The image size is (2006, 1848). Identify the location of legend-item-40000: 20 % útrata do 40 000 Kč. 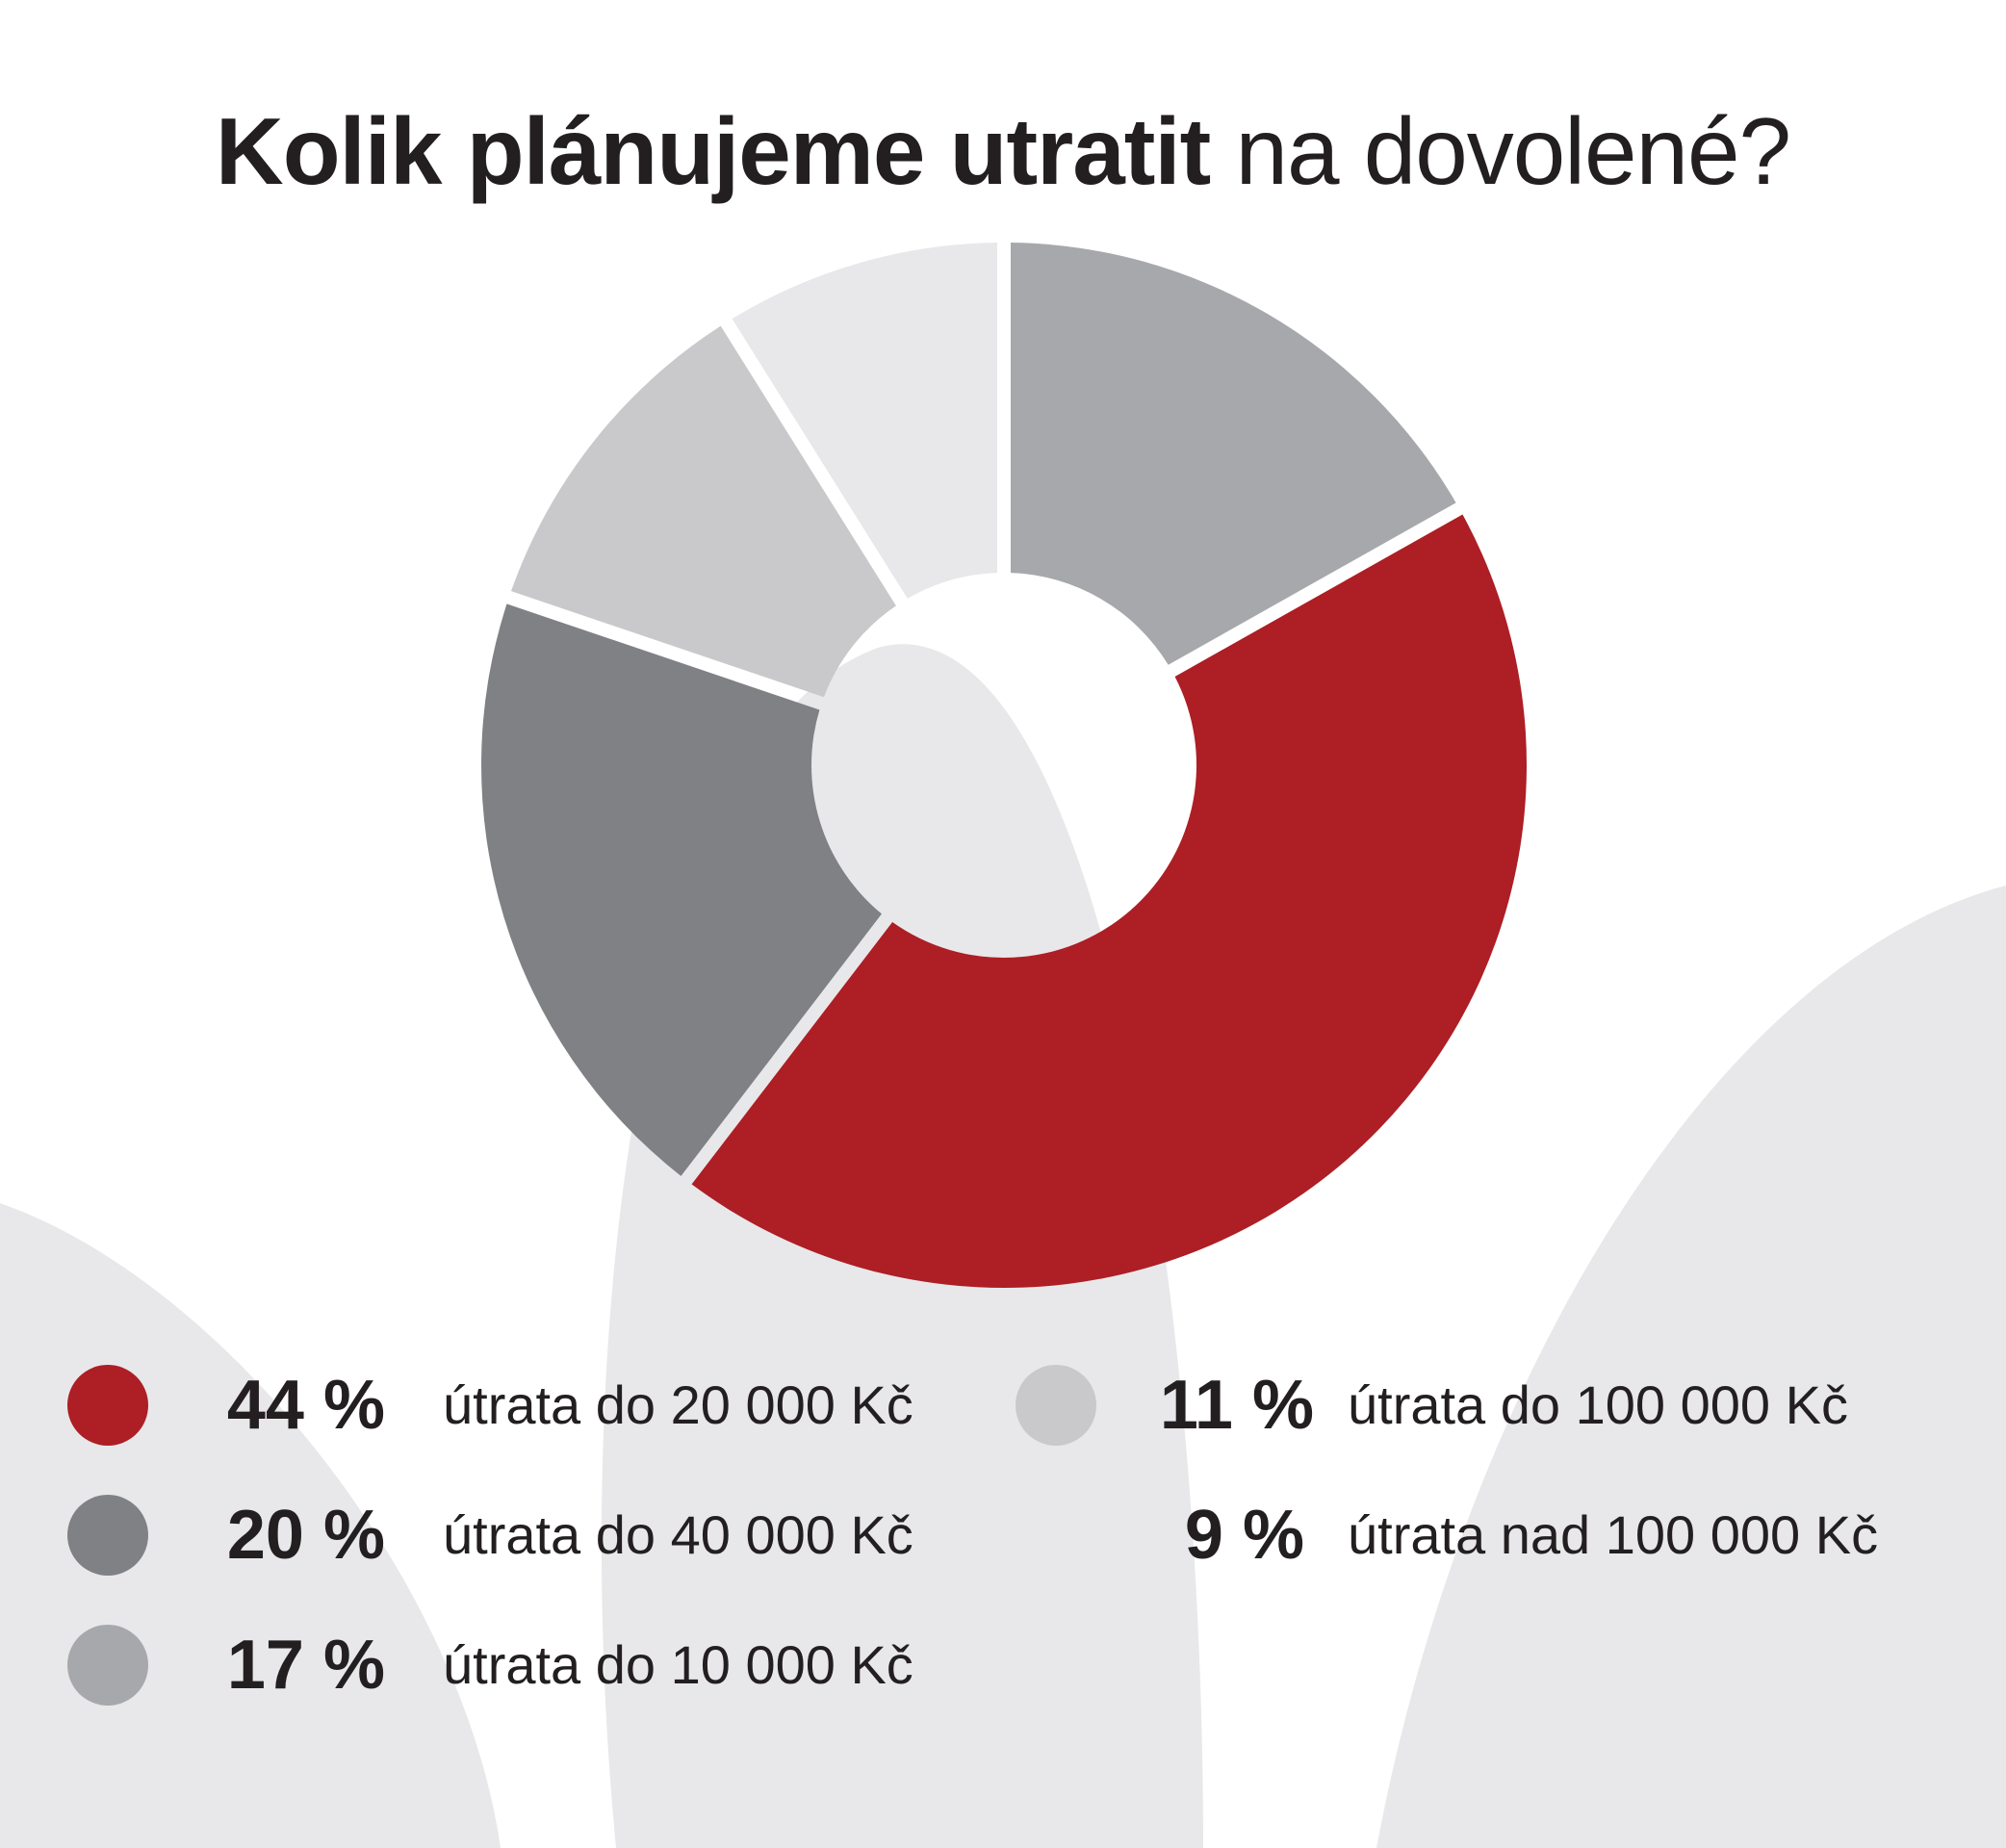
(1003, 1535).